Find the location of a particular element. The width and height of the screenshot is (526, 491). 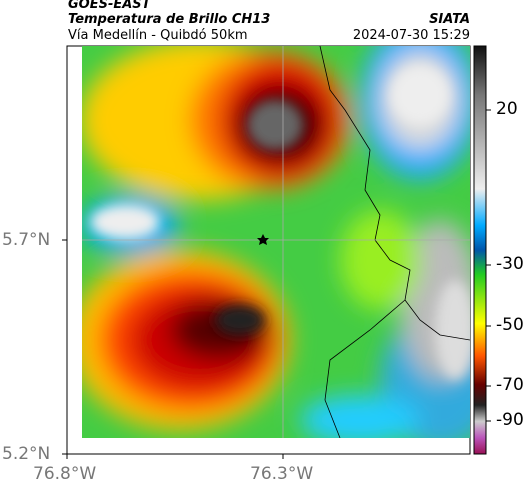

colorbar is located at coordinates (480, 250).